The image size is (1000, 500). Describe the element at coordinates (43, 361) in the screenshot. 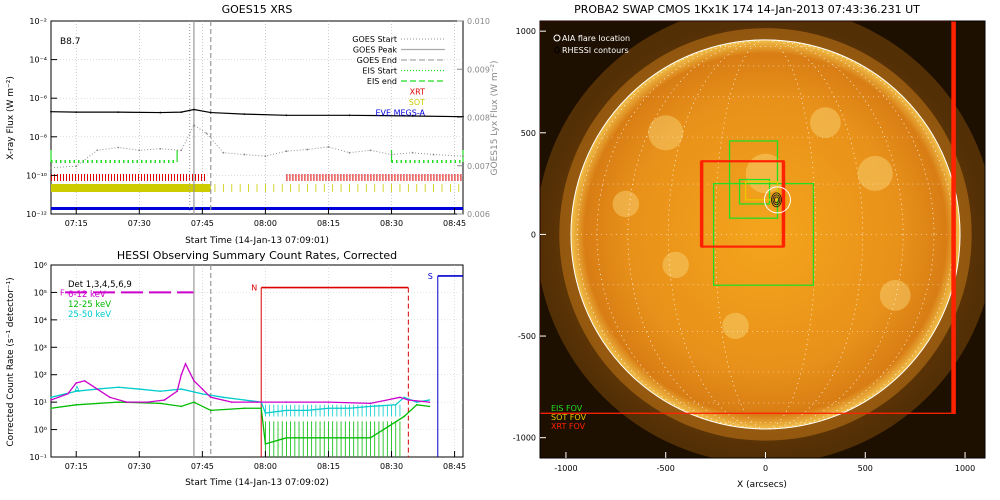

I see `hessi-y-axis: 10⁶ 10⁵ 10⁴ 10³ 10² 10¹ 10⁰ 10⁻¹` at that location.